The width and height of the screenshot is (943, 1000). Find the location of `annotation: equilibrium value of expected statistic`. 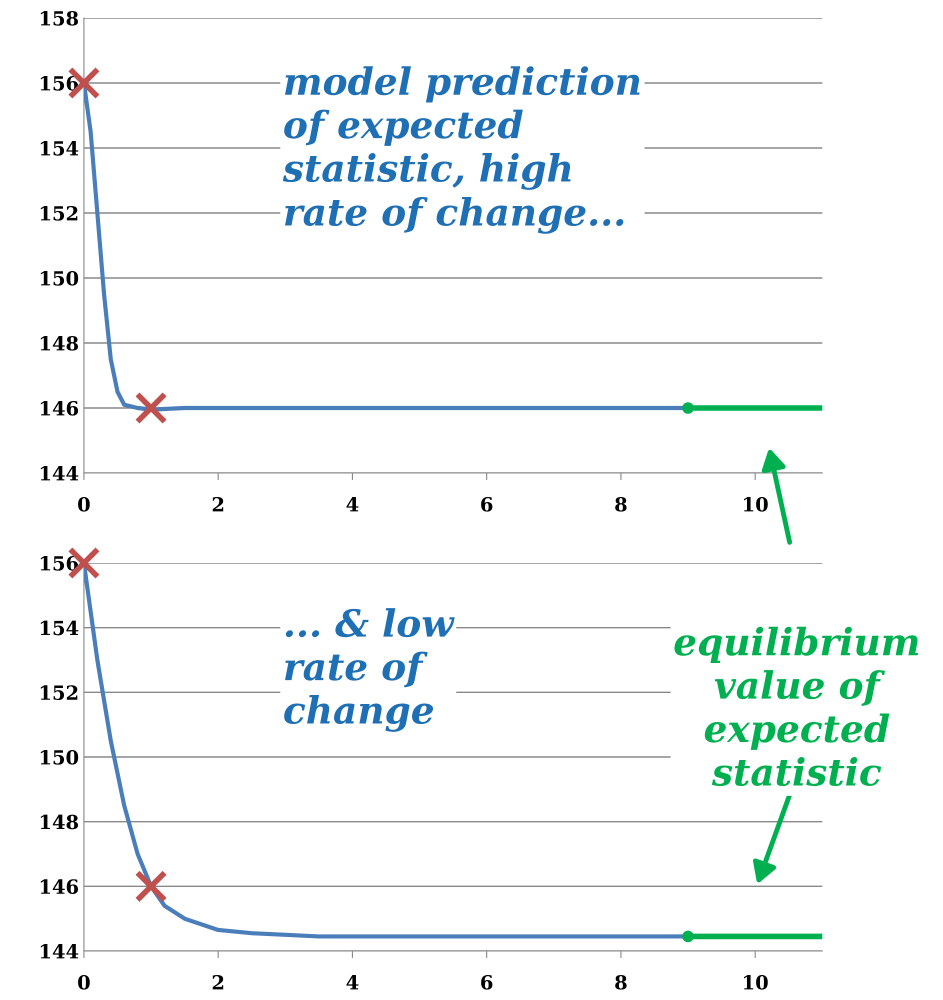

annotation: equilibrium value of expected statistic is located at coordinates (796, 706).